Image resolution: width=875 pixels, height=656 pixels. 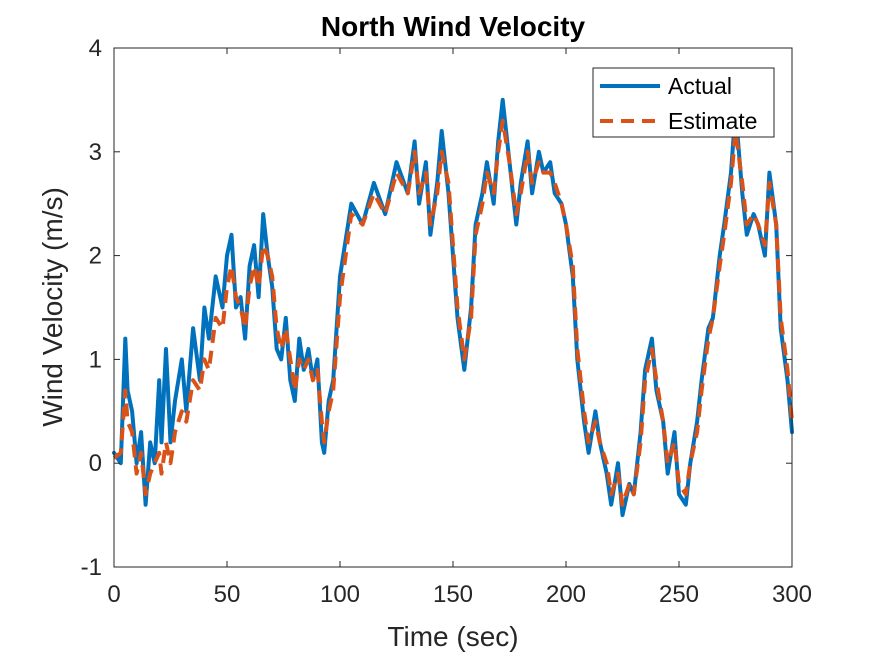 What do you see at coordinates (95, 256) in the screenshot?
I see `y-tick-label: 2` at bounding box center [95, 256].